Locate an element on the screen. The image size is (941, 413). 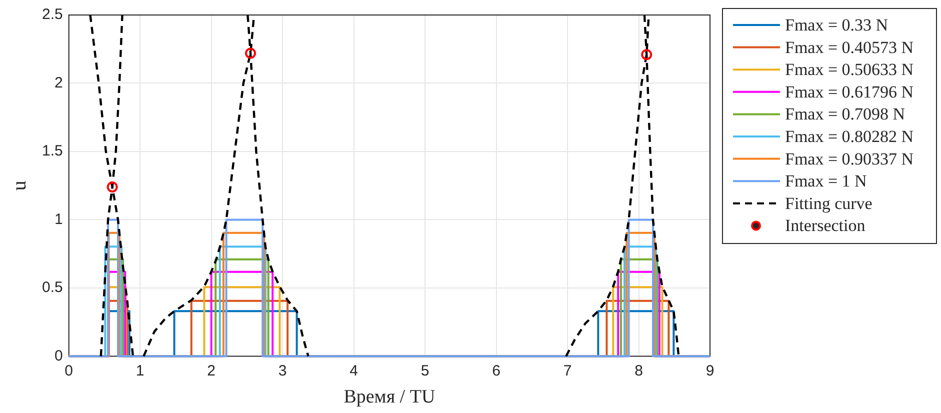
y-tick-label: 1 is located at coordinates (58, 219).